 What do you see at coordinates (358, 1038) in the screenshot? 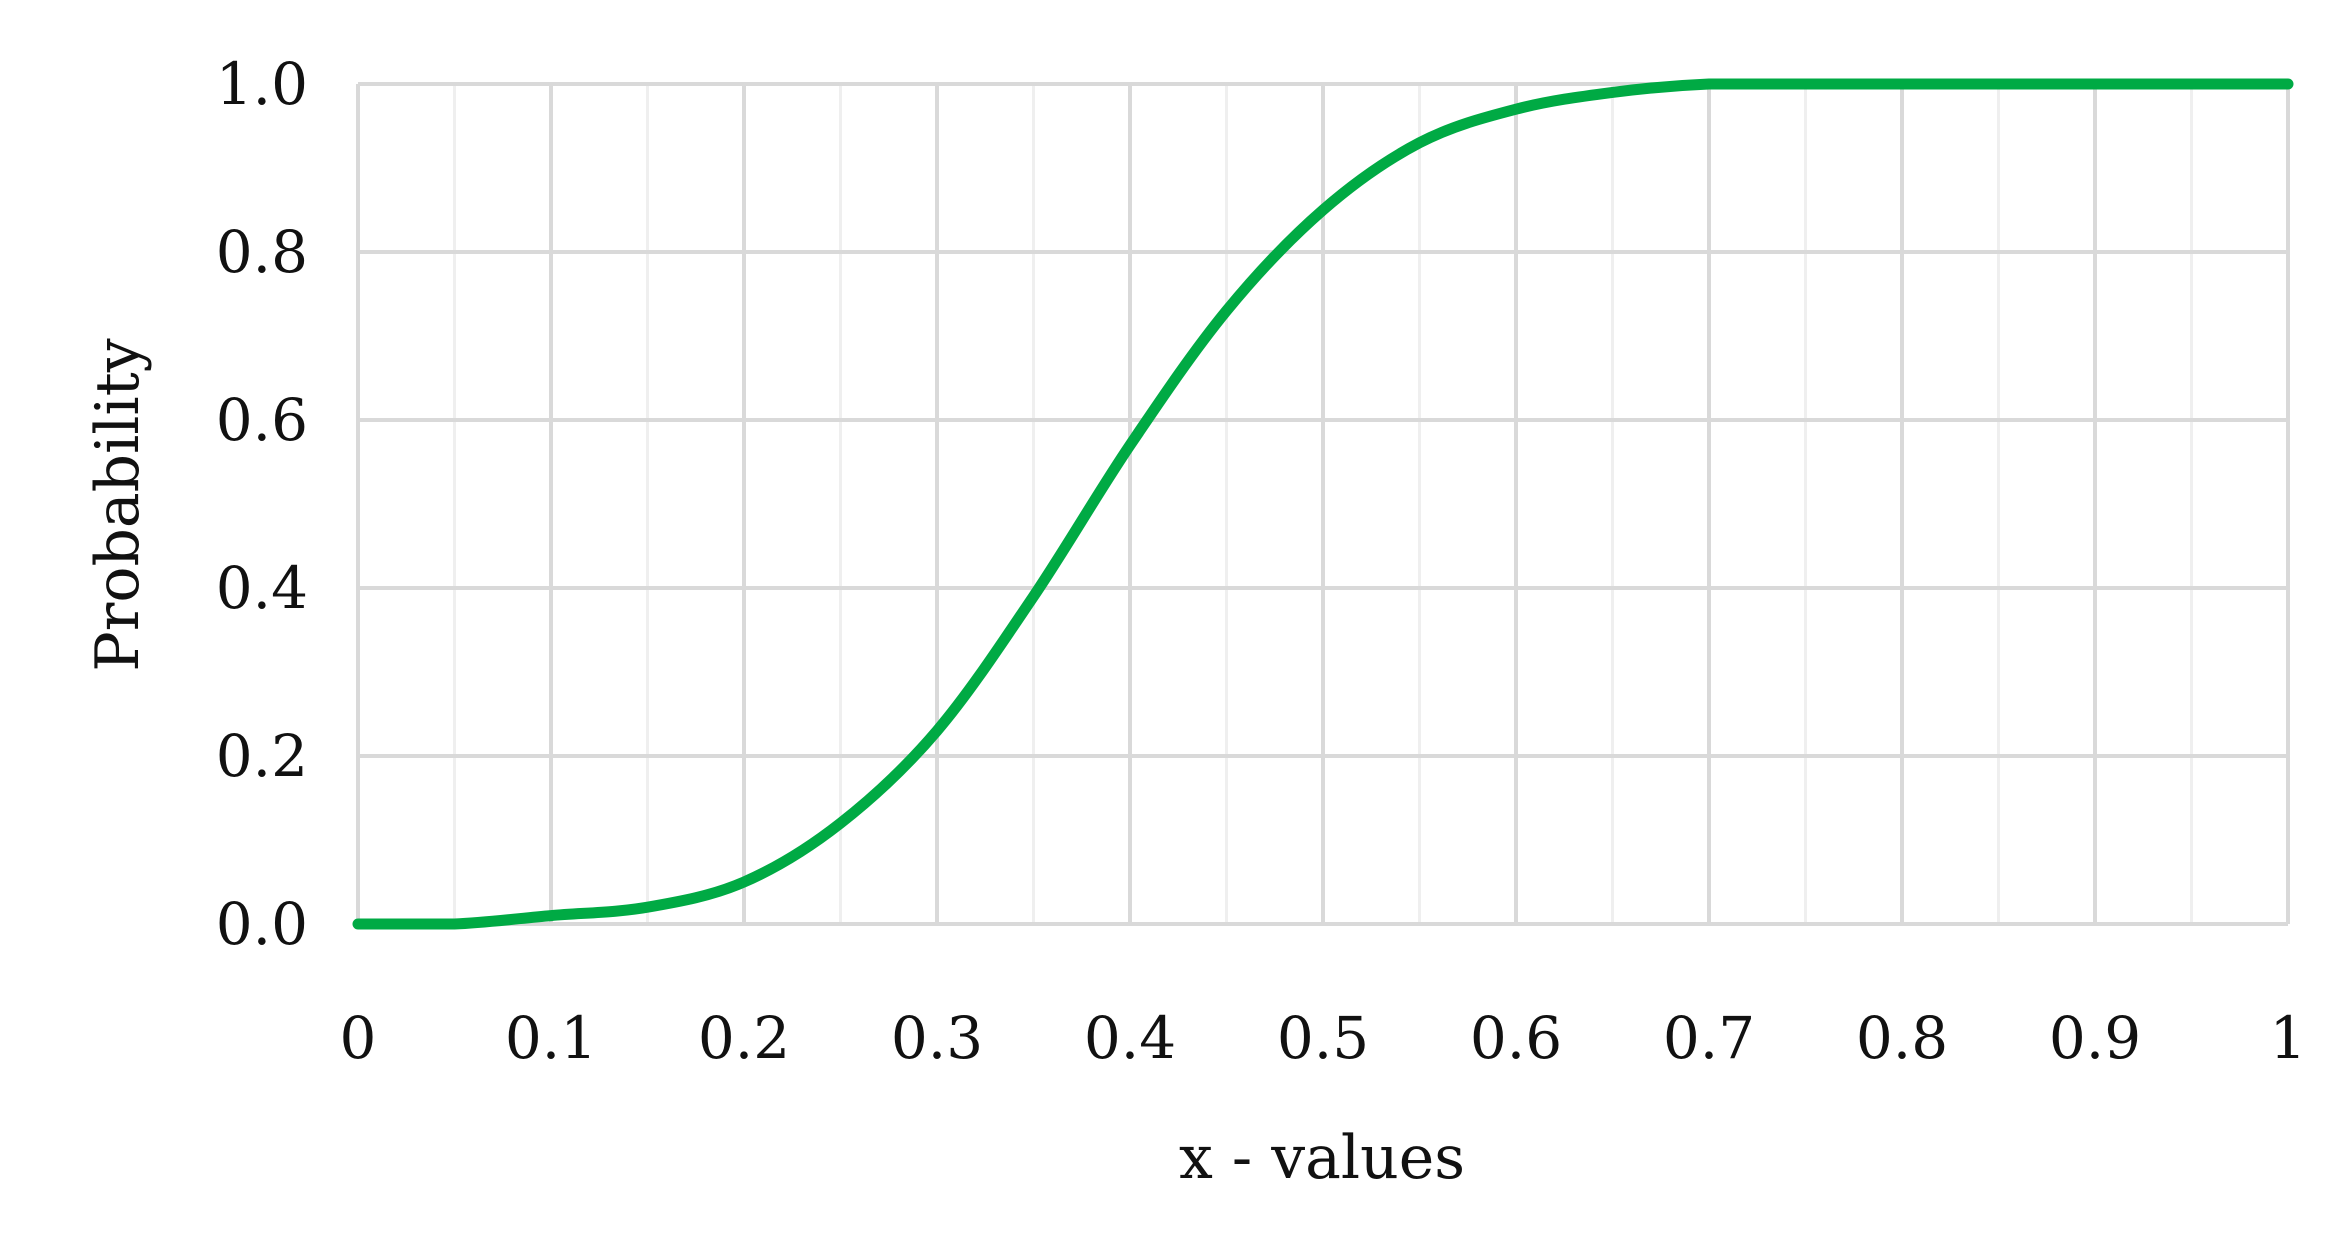
I see `x-tick-label: 0` at bounding box center [358, 1038].